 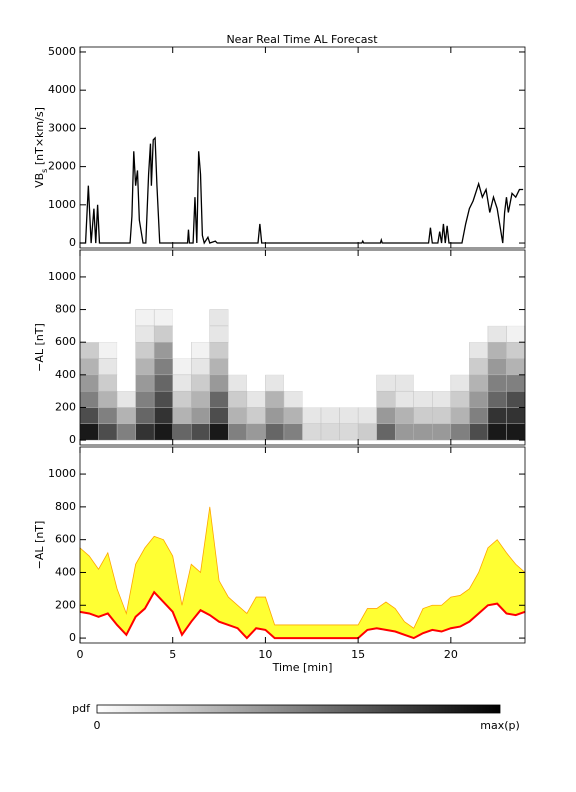 What do you see at coordinates (65, 341) in the screenshot?
I see `y-tick-label: 600` at bounding box center [65, 341].